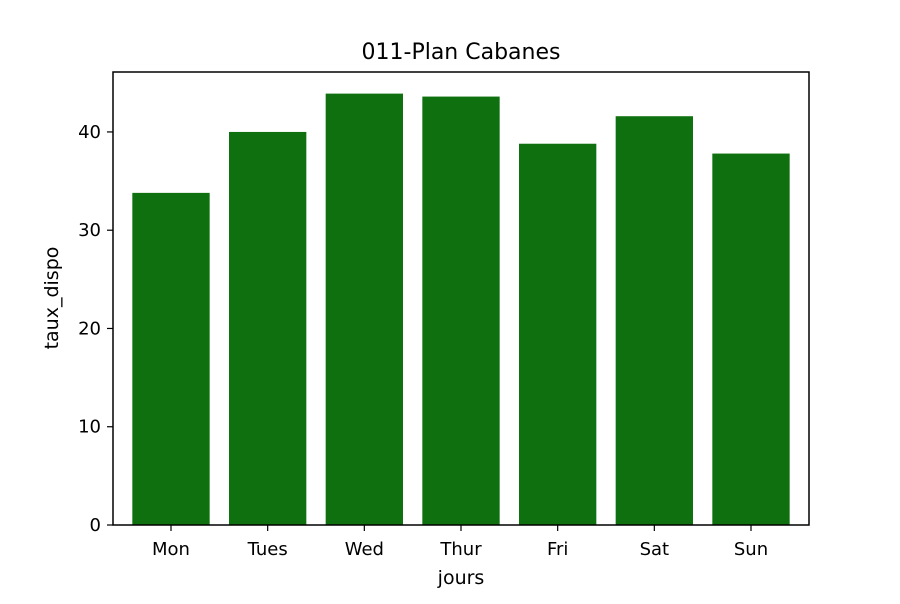  What do you see at coordinates (89, 427) in the screenshot?
I see `y-tick-label-10: 10` at bounding box center [89, 427].